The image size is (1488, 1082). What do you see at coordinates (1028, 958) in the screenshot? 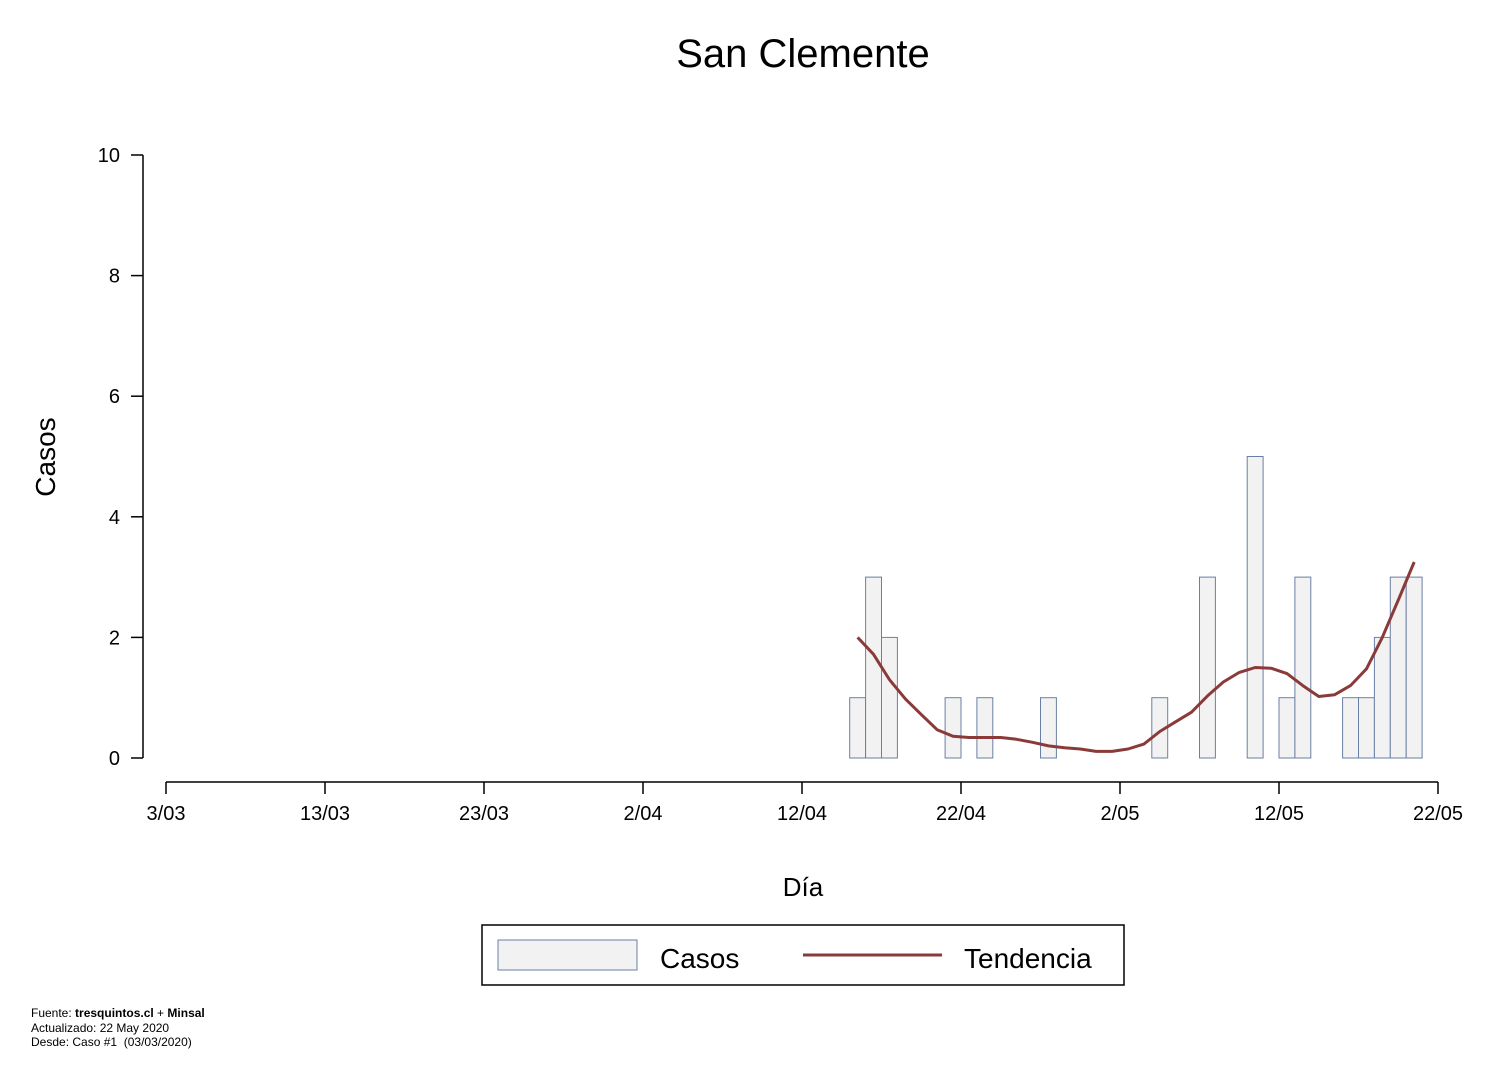
I see `legend-label-tendencia: Tendencia` at bounding box center [1028, 958].